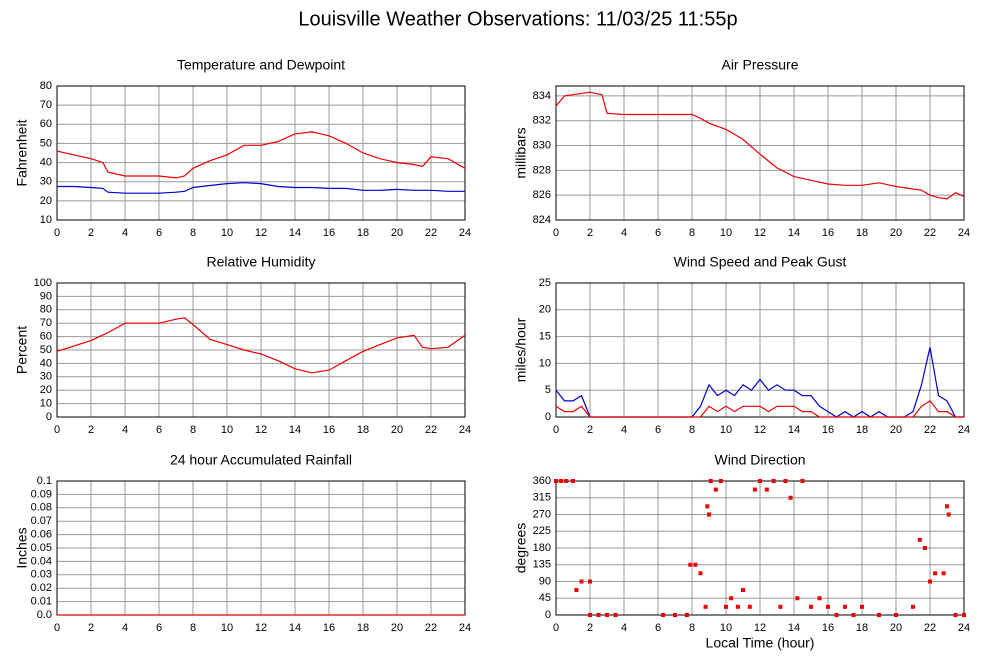 This screenshot has width=1000, height=660. Describe the element at coordinates (49, 417) in the screenshot. I see `y-tick-label: 0` at that location.